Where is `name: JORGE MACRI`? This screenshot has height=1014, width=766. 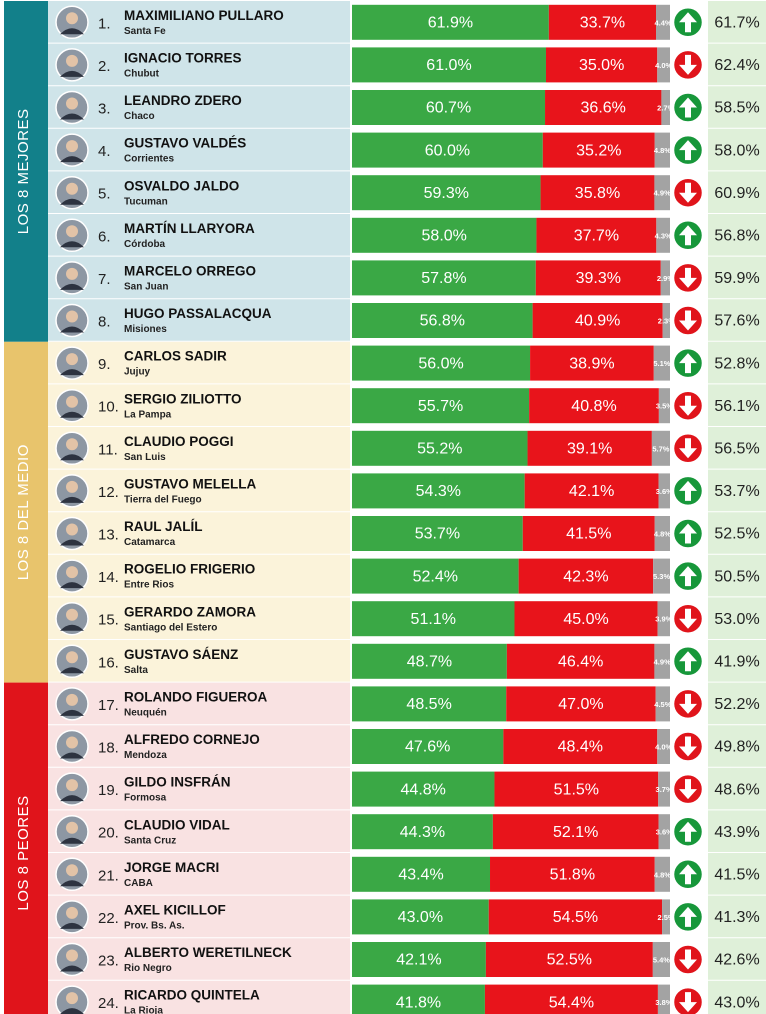
name: JORGE MACRI is located at coordinates (171, 867).